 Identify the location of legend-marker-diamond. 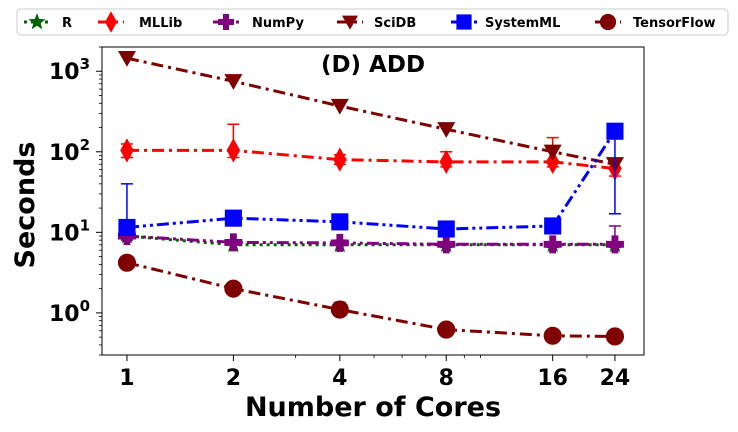
(111, 22).